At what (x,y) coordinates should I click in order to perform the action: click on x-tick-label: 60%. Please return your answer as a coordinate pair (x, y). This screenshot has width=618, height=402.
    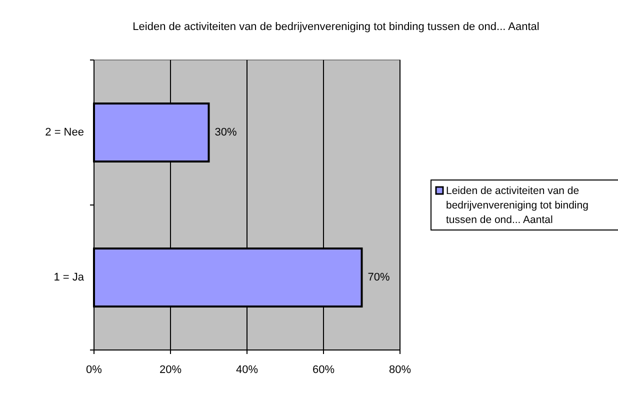
    Looking at the image, I should click on (323, 370).